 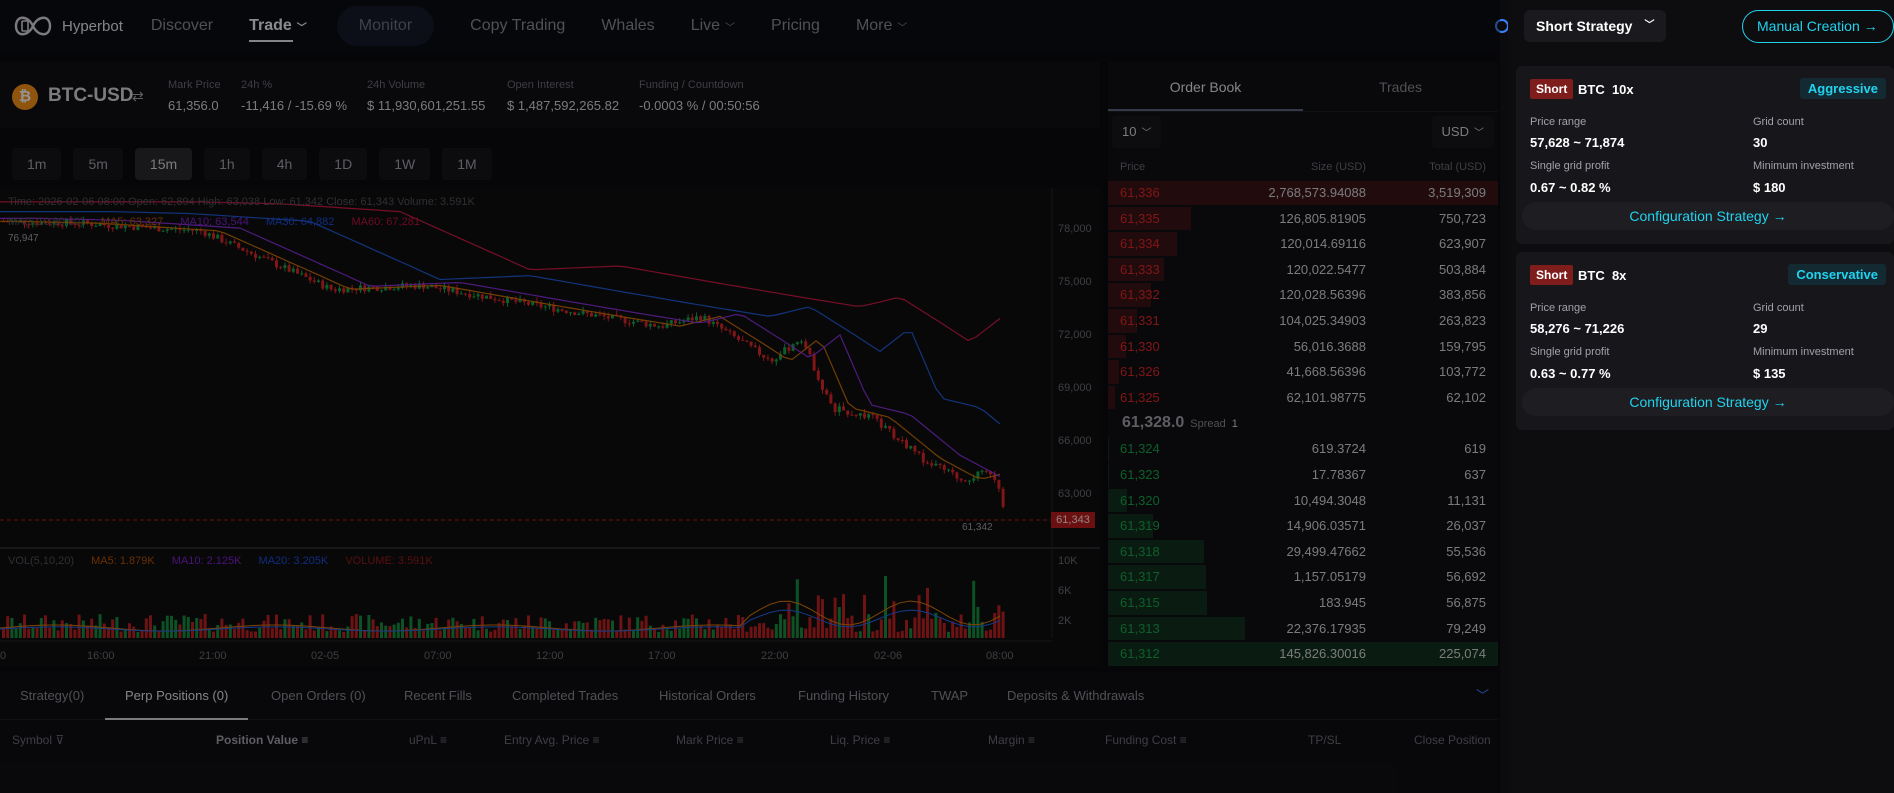 What do you see at coordinates (950, 695) in the screenshot?
I see `tab-twap: TWAP` at bounding box center [950, 695].